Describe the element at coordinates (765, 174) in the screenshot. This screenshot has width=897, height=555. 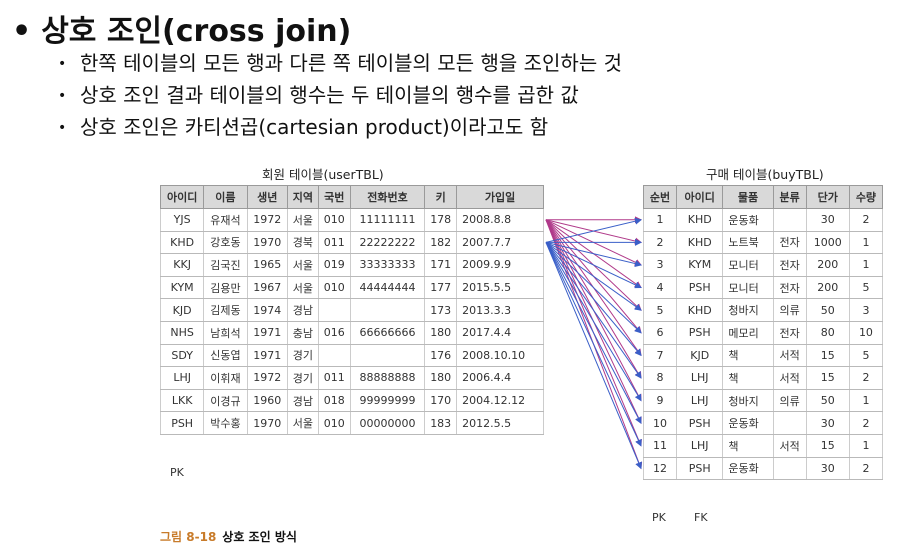
I see `buy-table-caption: 구매 테이블(buyTBL)` at that location.